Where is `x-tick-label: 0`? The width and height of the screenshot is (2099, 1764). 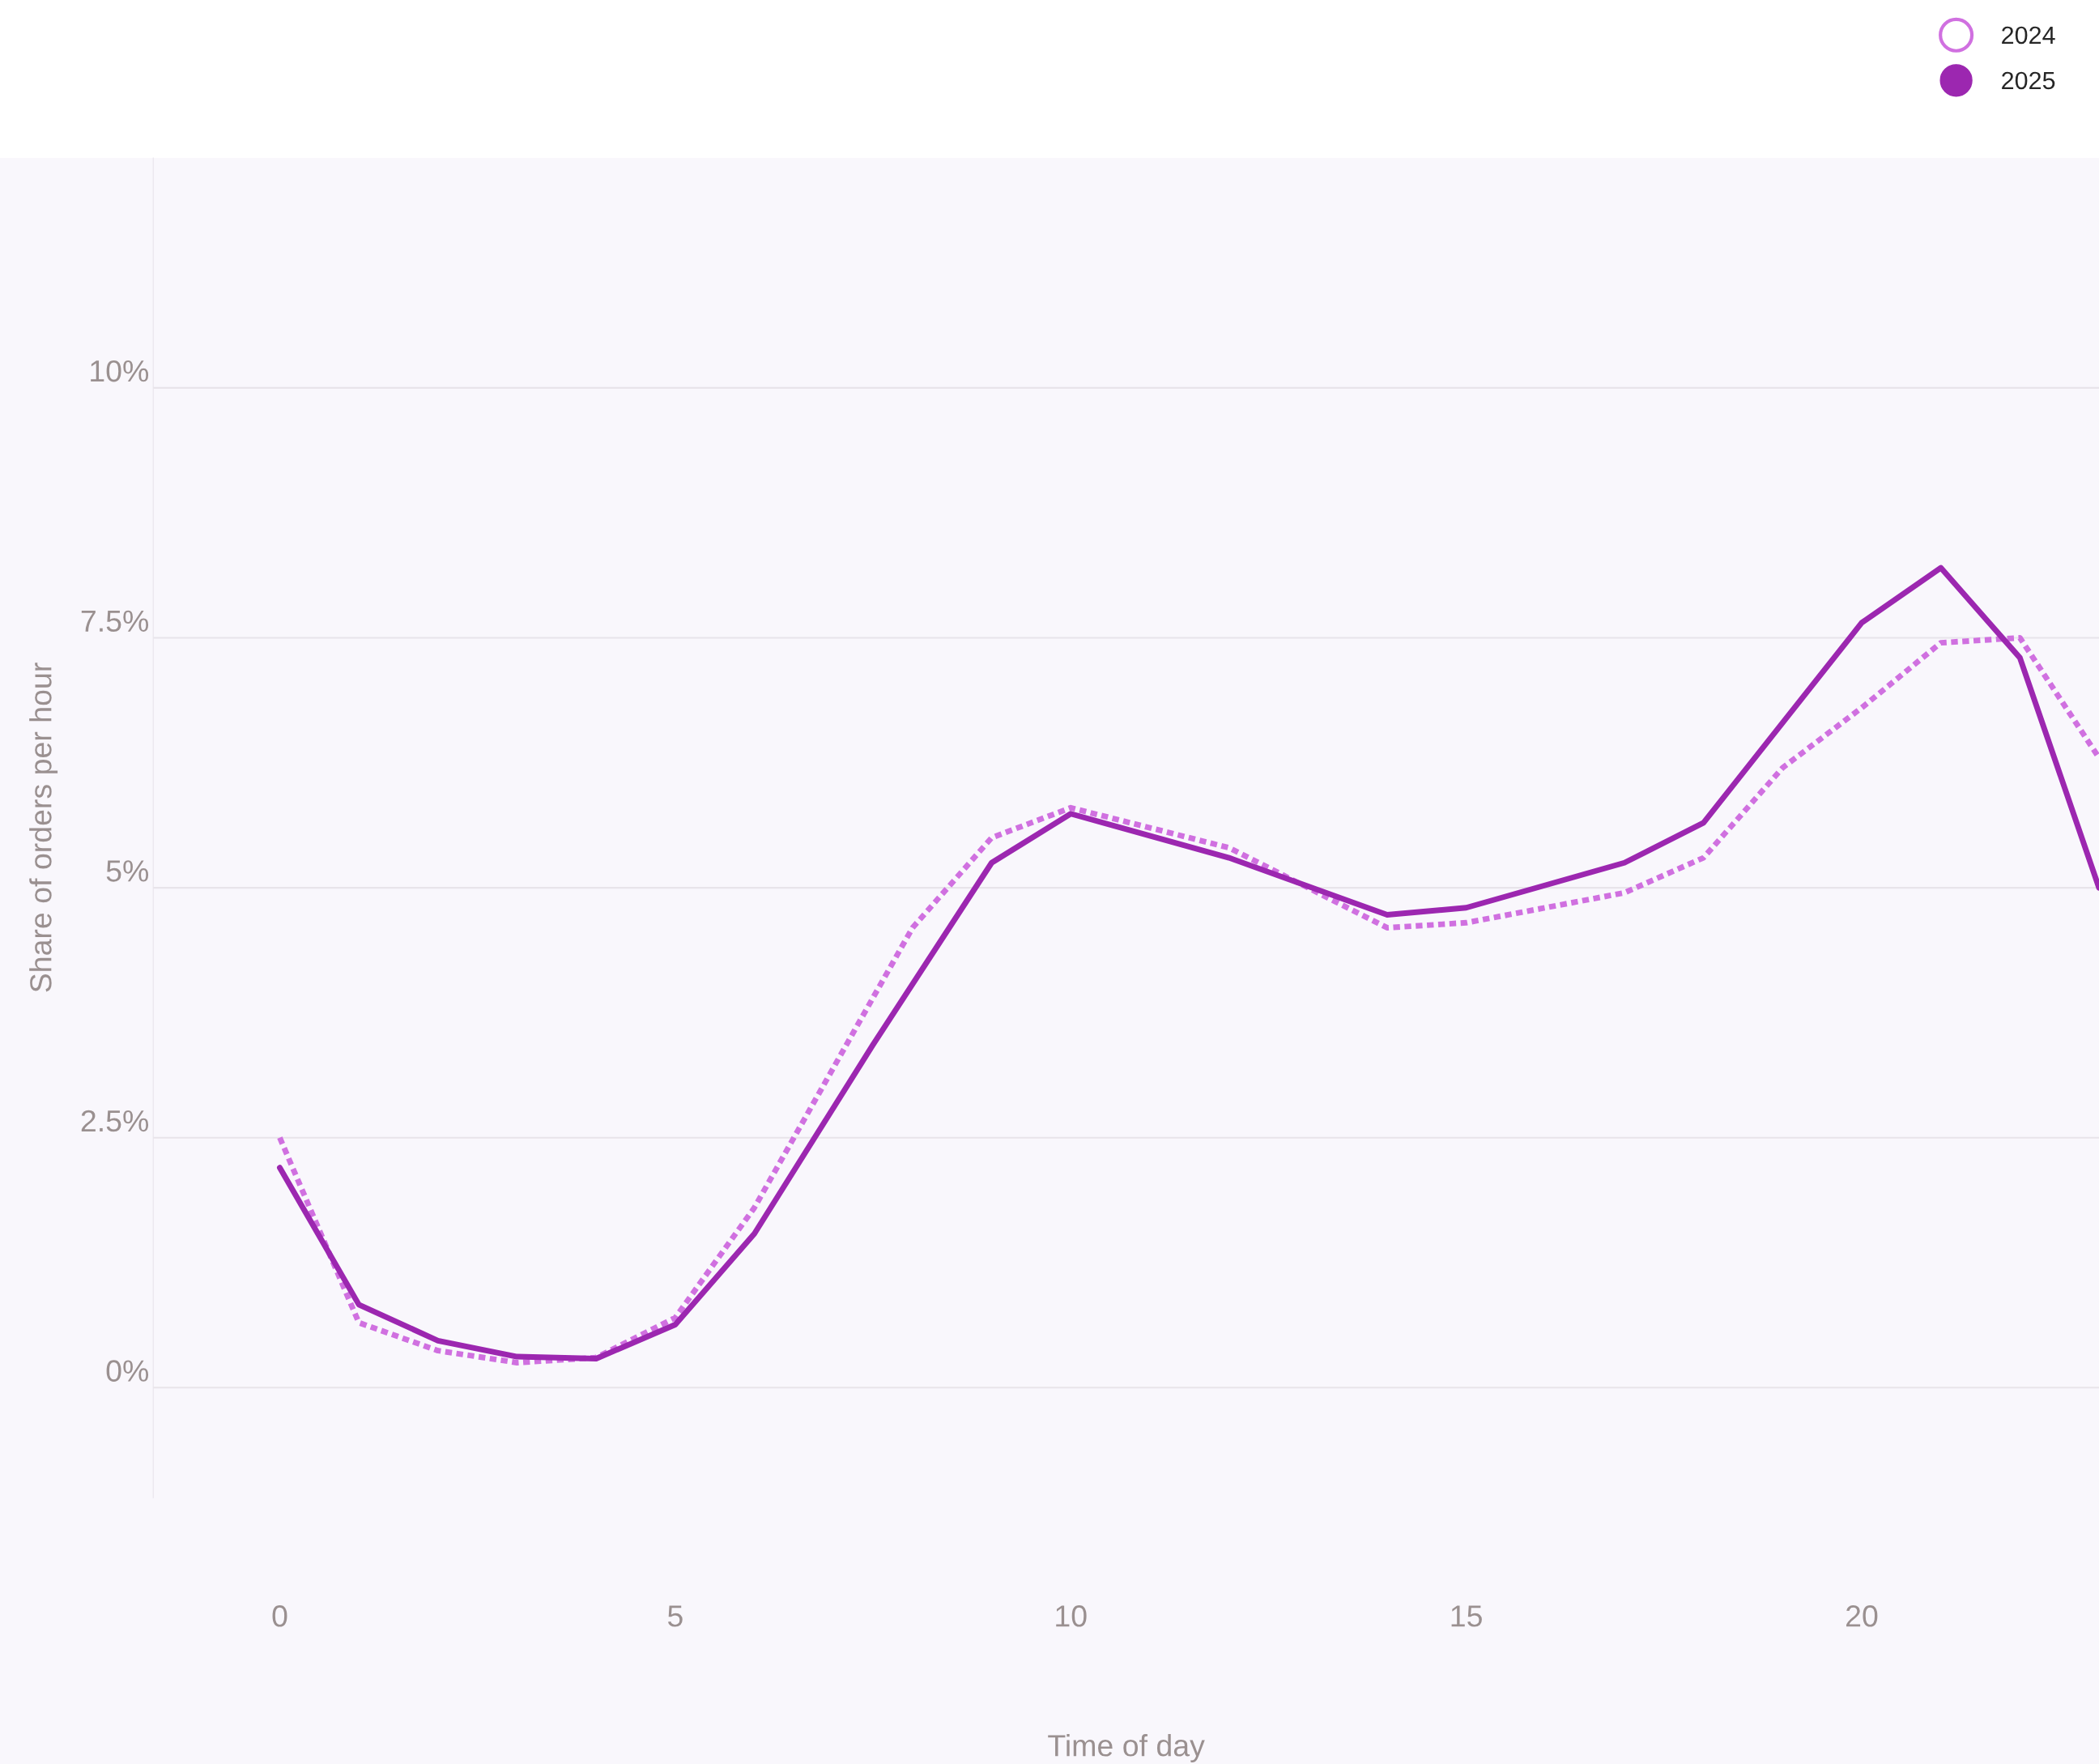
x-tick-label: 0 is located at coordinates (279, 1616).